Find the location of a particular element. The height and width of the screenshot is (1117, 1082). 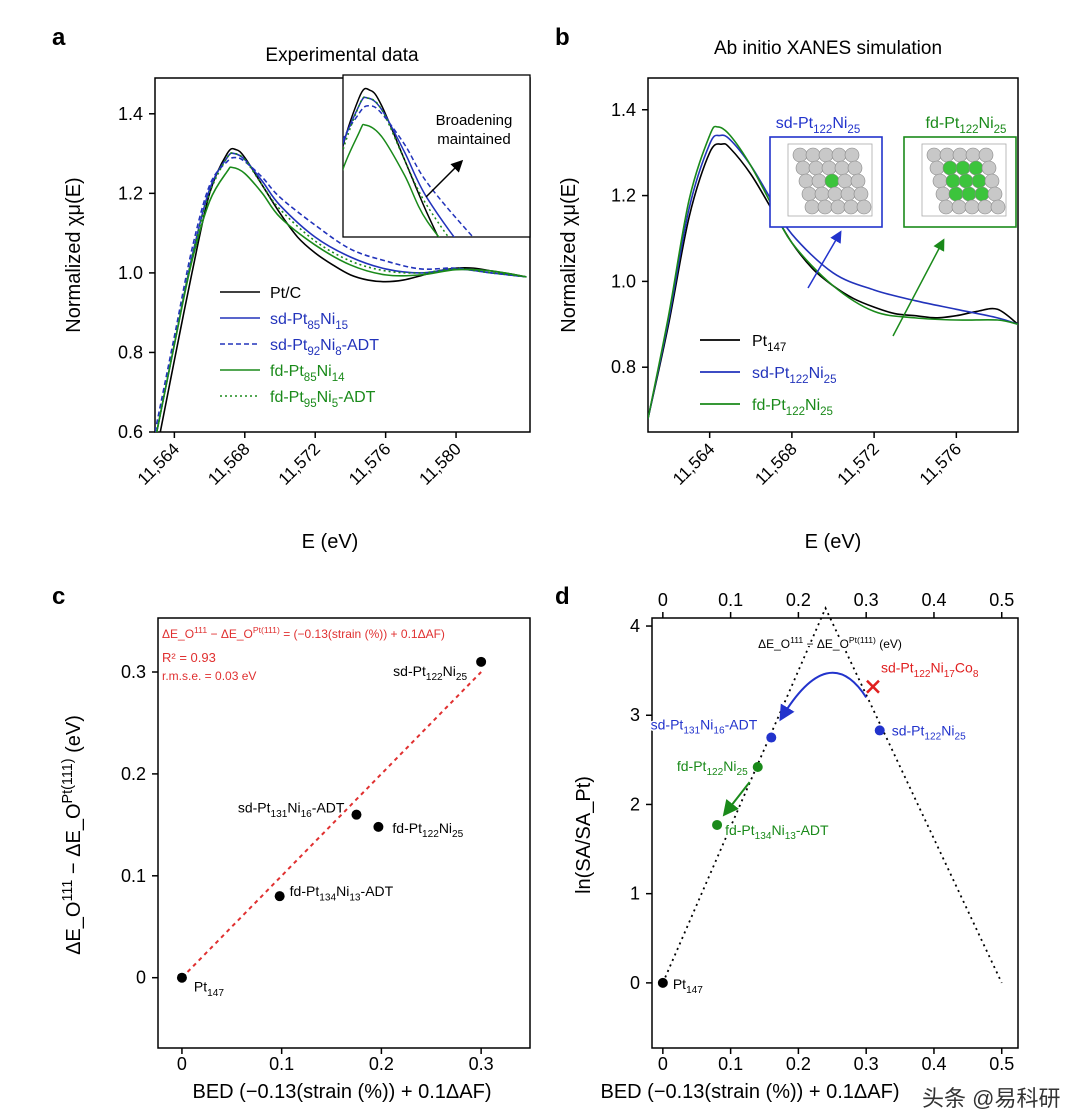

y-axis-label: Normalized χμ(E) is located at coordinates (74, 254).